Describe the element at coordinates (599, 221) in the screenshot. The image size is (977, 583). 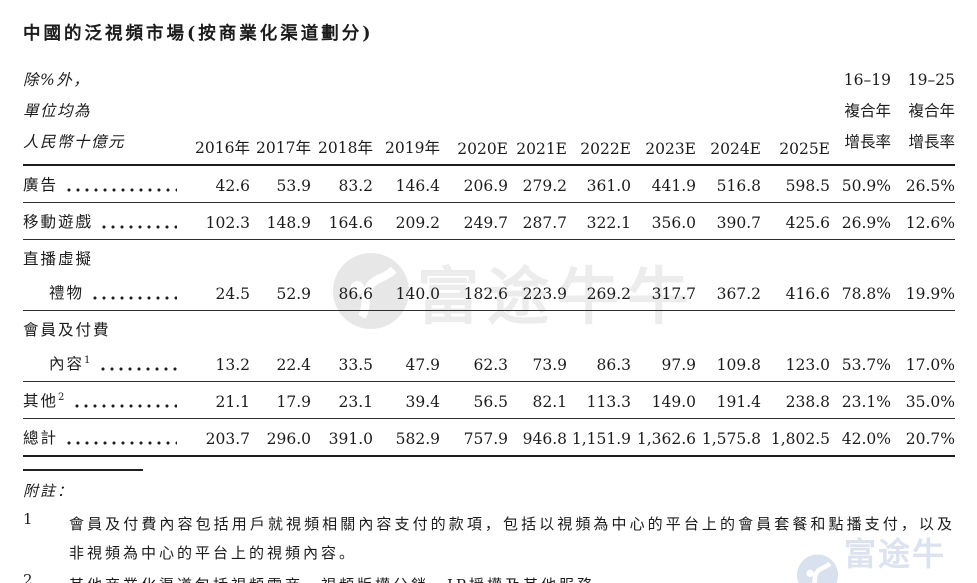
I see `cell-value: 322.1` at that location.